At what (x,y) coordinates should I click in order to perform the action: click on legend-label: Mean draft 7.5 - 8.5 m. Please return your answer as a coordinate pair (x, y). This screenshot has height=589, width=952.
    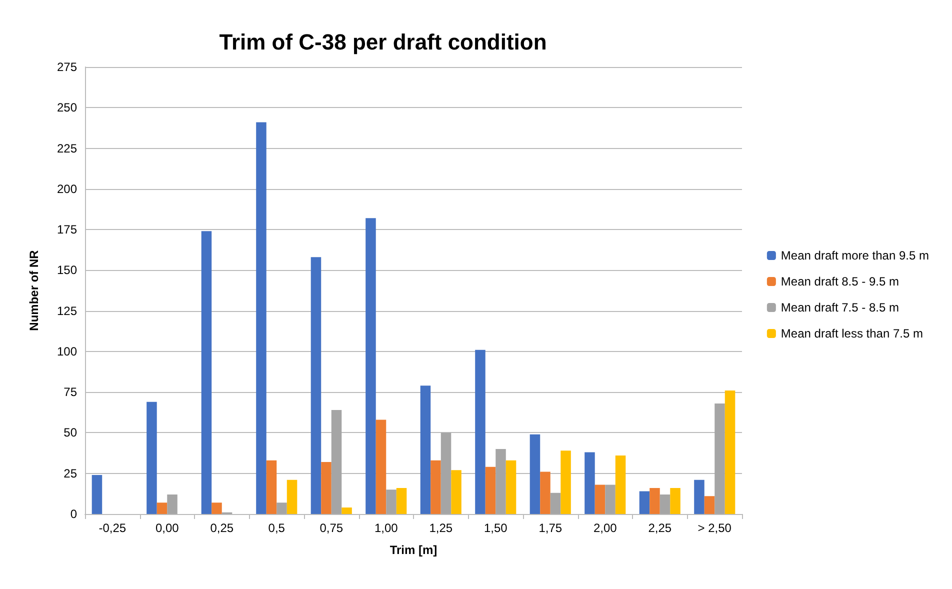
    Looking at the image, I should click on (839, 307).